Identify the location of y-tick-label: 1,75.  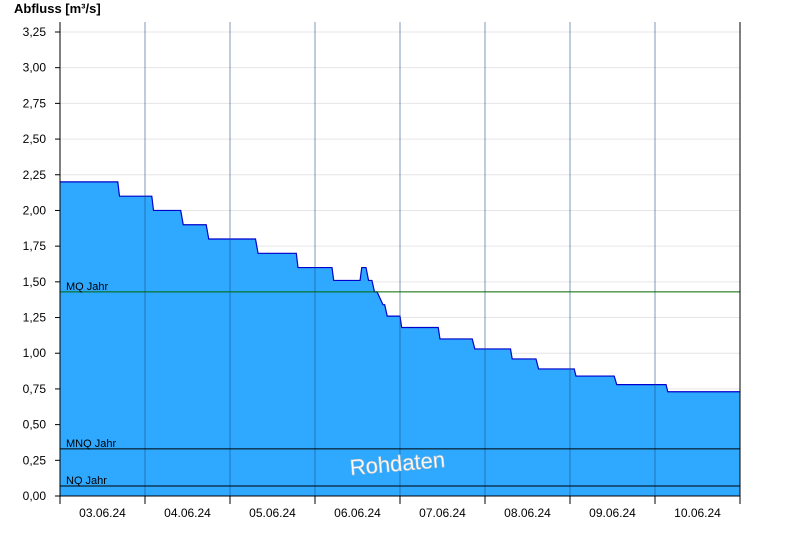
(35, 246).